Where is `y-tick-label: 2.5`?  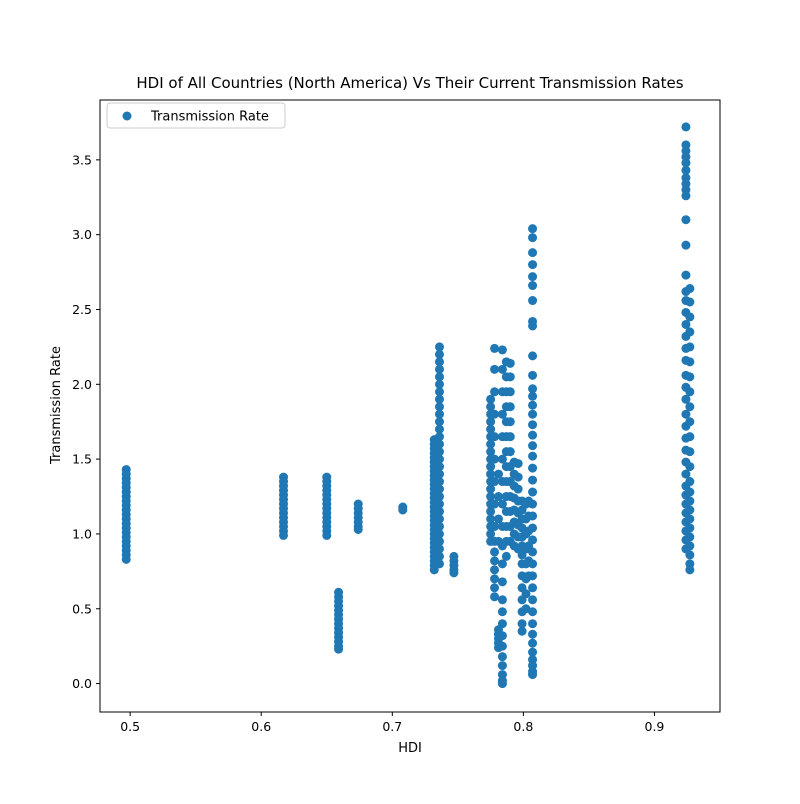 y-tick-label: 2.5 is located at coordinates (82, 309).